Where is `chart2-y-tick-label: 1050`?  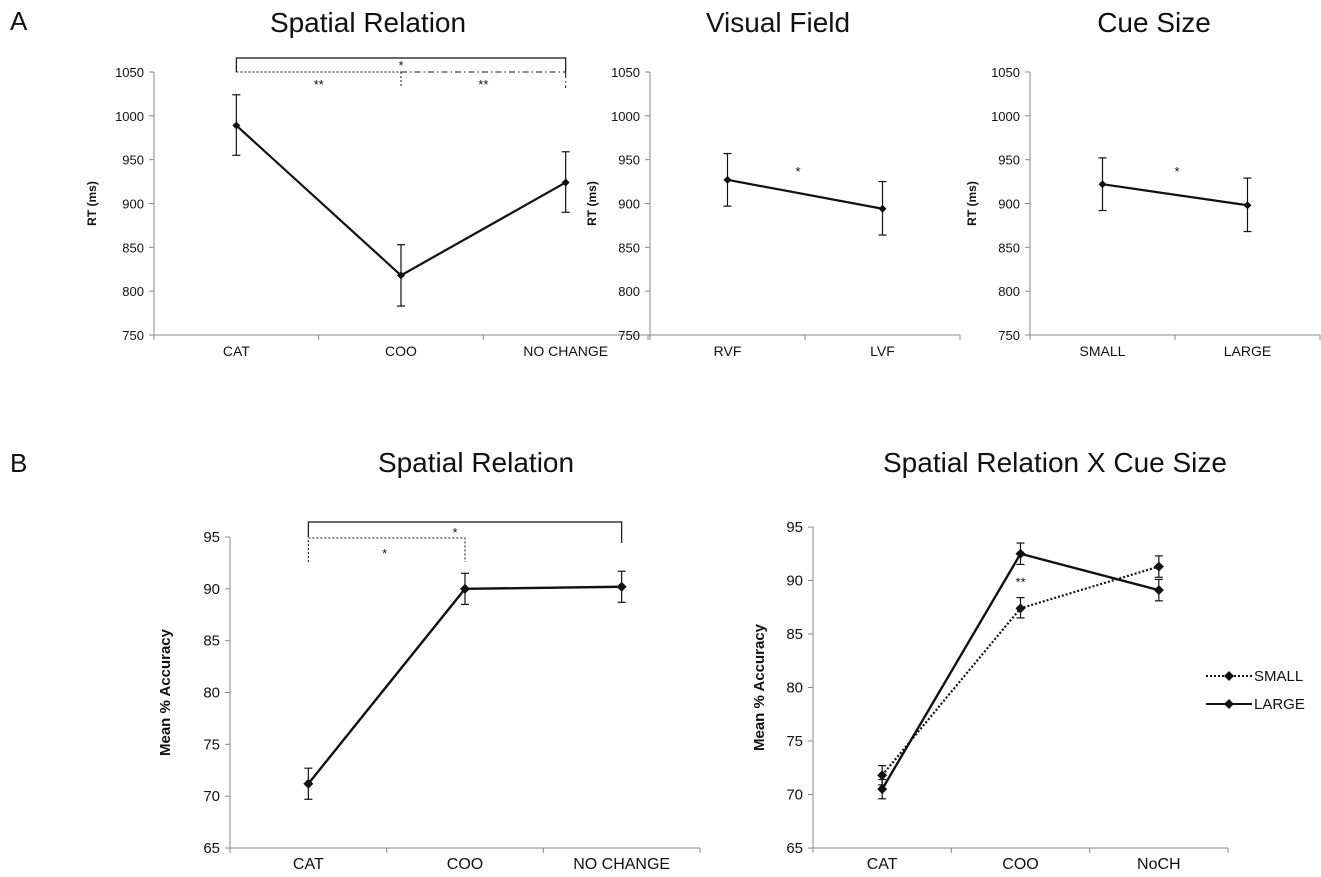
chart2-y-tick-label: 1050 is located at coordinates (1005, 72).